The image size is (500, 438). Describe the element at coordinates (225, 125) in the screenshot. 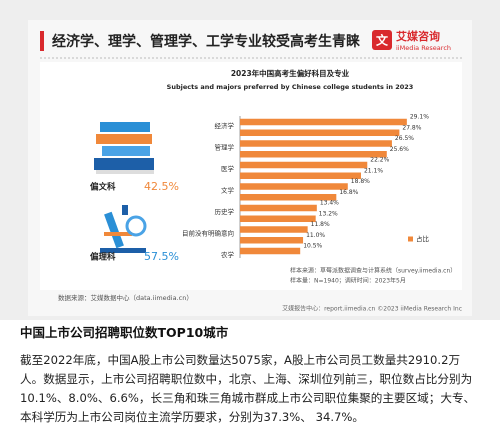

I see `category-label: 经济学` at that location.